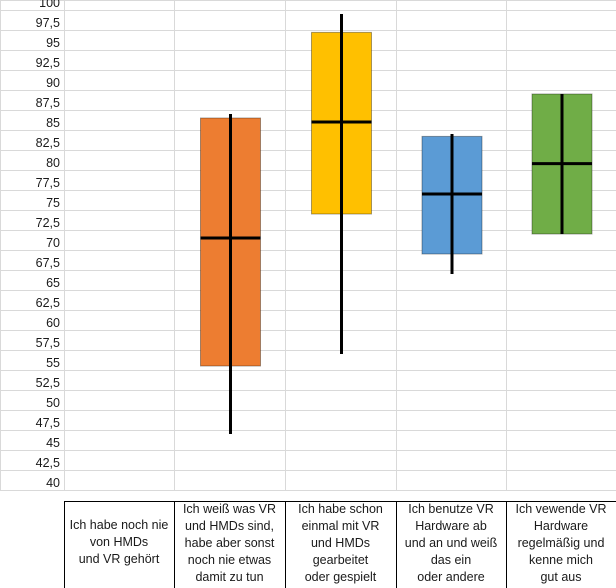 This screenshot has height=588, width=616. Describe the element at coordinates (340, 560) in the screenshot. I see `category-label-line: gearbeitet` at that location.